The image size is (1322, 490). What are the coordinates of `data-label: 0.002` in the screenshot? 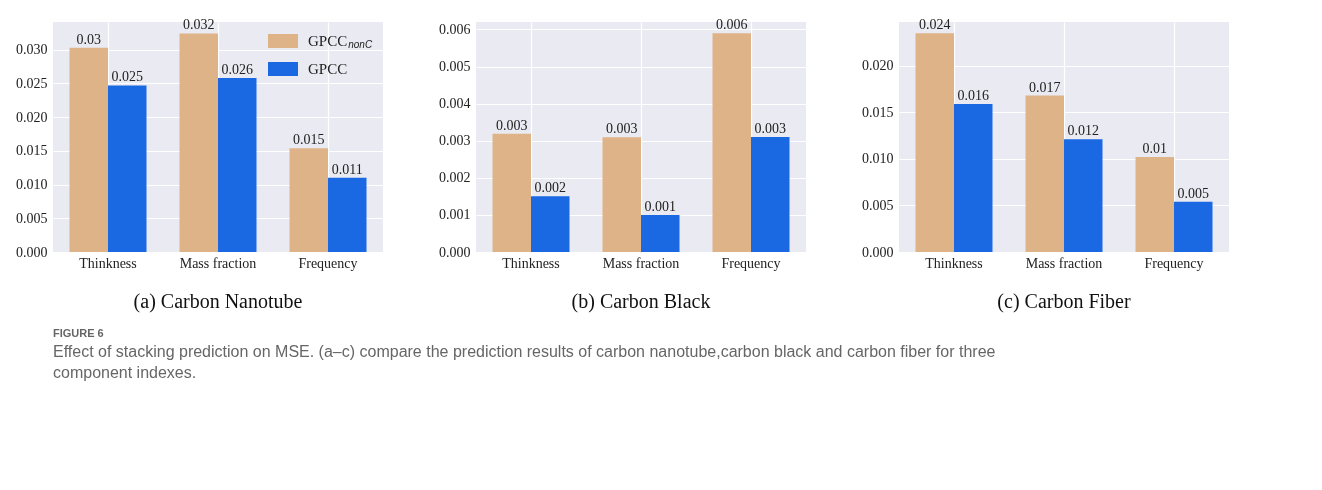 It's located at (550, 188).